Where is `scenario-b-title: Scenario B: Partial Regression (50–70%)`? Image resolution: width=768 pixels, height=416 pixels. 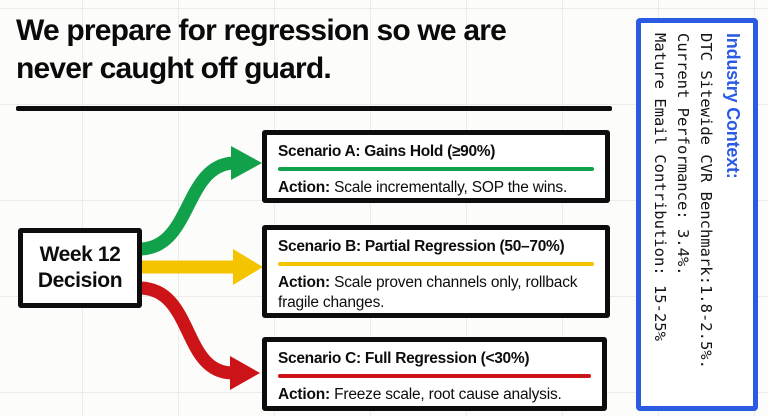
scenario-b-title: Scenario B: Partial Regression (50–70%) is located at coordinates (421, 246).